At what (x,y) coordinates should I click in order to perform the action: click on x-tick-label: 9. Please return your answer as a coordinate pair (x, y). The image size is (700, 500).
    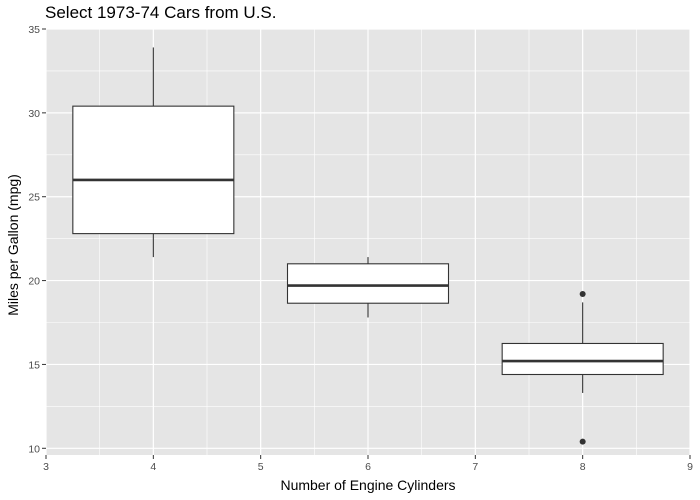
    Looking at the image, I should click on (690, 467).